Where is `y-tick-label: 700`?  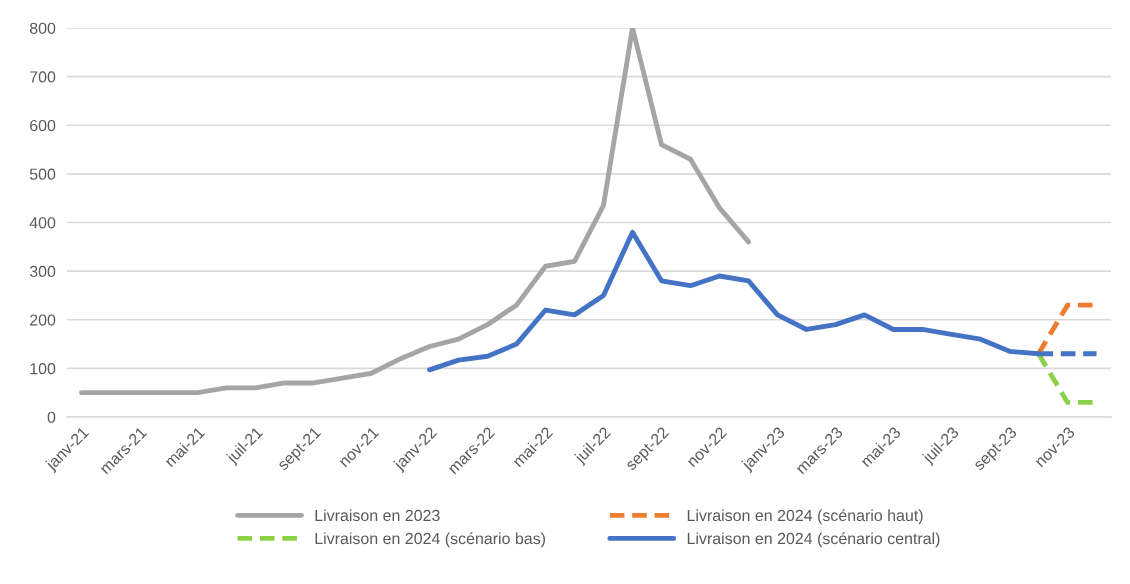 y-tick-label: 700 is located at coordinates (43, 77).